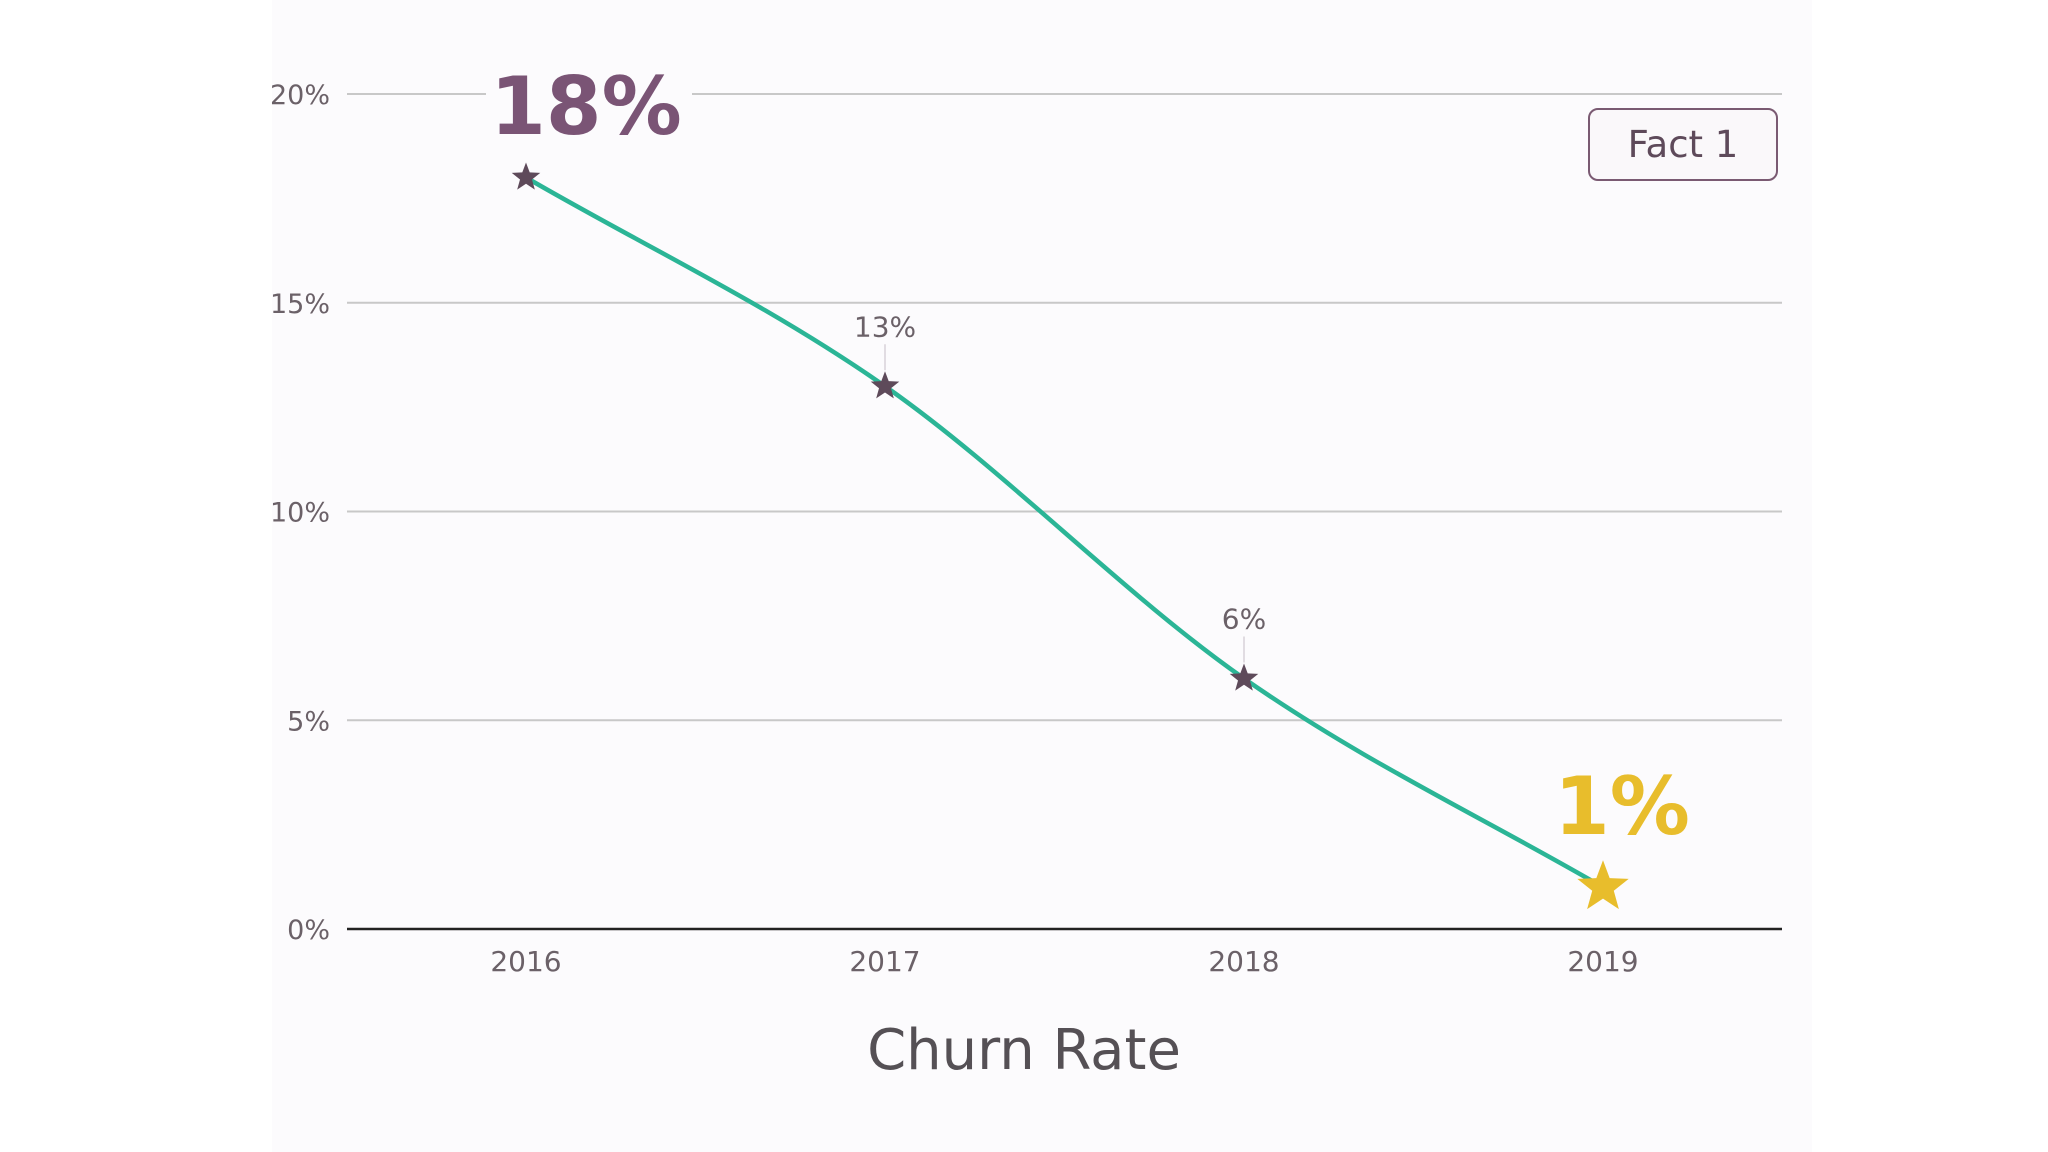 The height and width of the screenshot is (1152, 2048). What do you see at coordinates (1603, 885) in the screenshot?
I see `data-point-star-2019` at bounding box center [1603, 885].